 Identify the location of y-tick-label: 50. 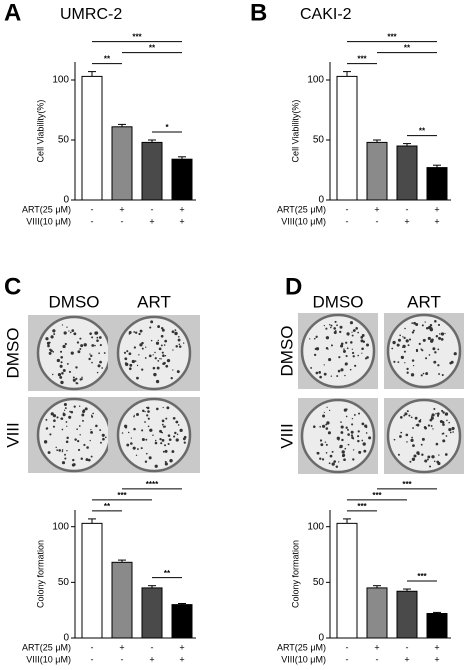
(64, 140).